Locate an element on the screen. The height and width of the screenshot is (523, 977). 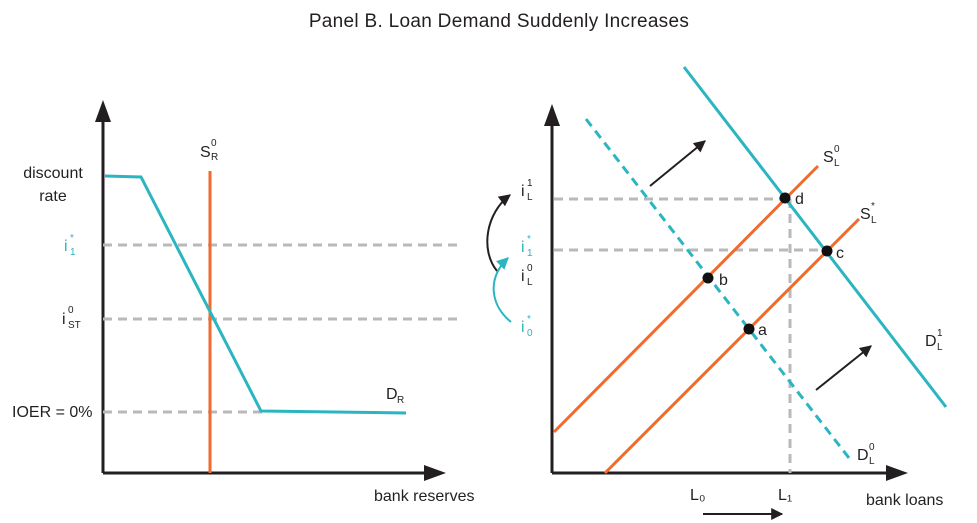
point-label-a: a is located at coordinates (762, 330).